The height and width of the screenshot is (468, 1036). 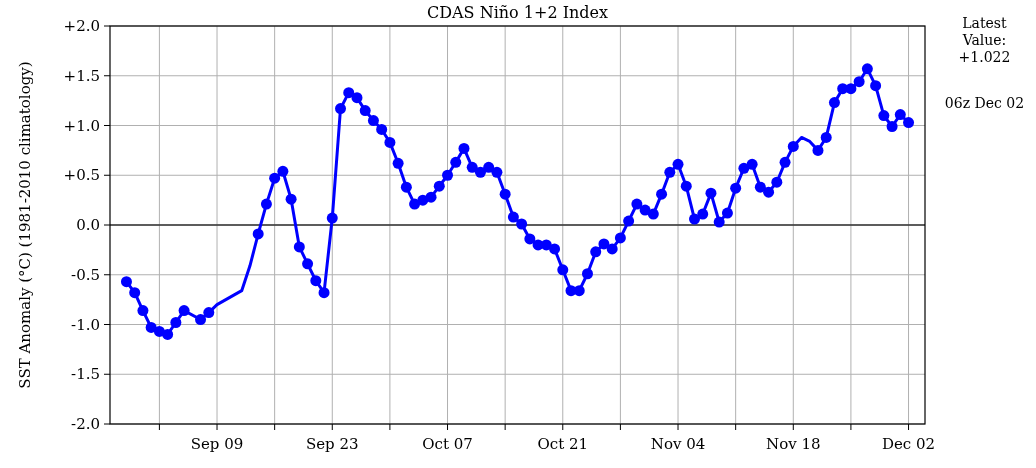 I want to click on y-tick-label: +2.0, so click(x=81, y=26).